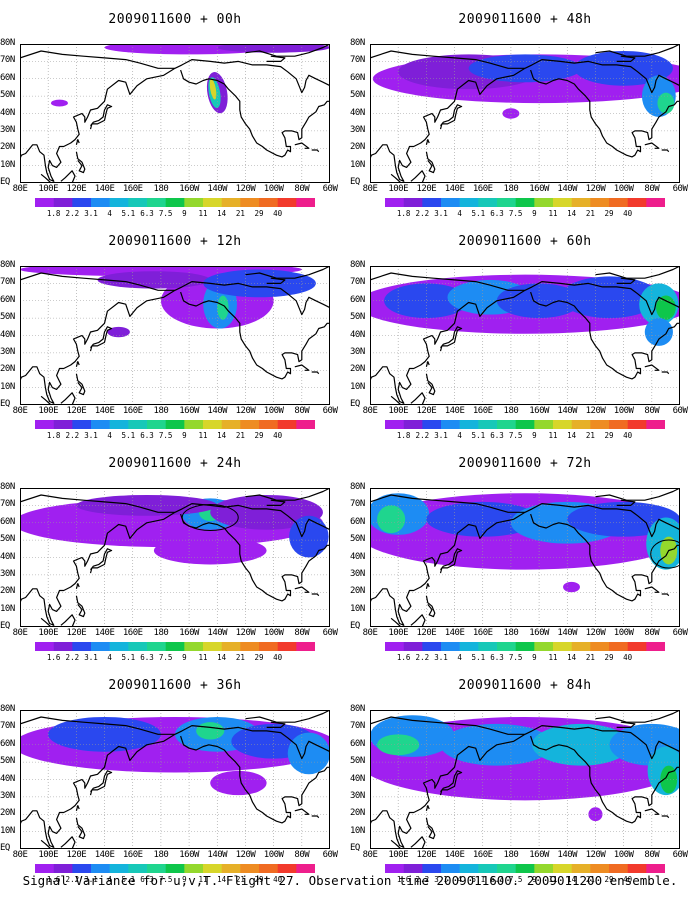  What do you see at coordinates (357, 504) in the screenshot?
I see `lat-tick-label: 70N` at bounding box center [357, 504].